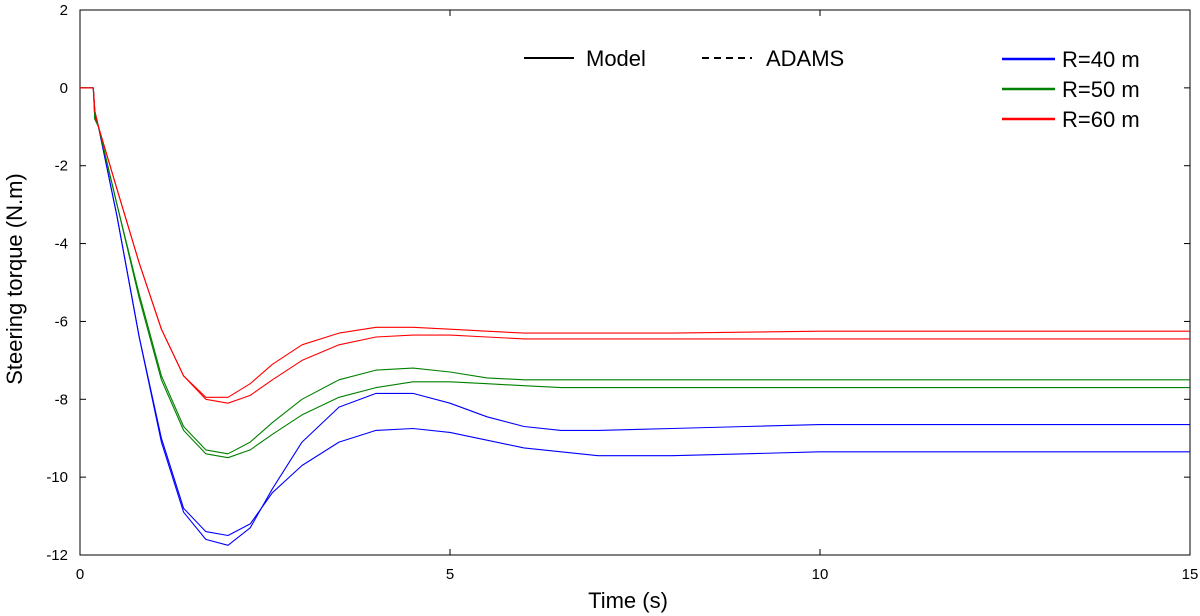 The width and height of the screenshot is (1200, 616). I want to click on x-tick-label: 10, so click(820, 574).